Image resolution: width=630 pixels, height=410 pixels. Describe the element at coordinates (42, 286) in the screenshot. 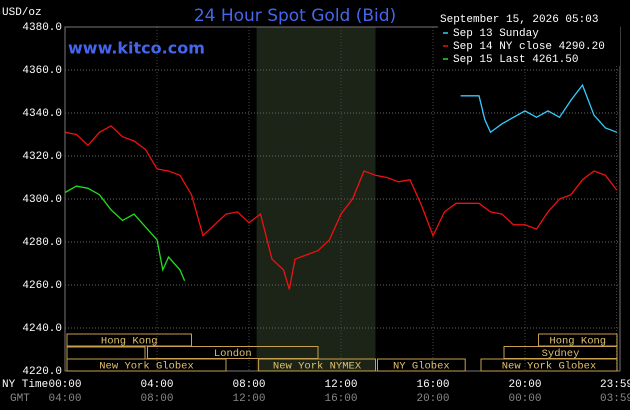

I see `y-tick-label: 4260.0` at that location.